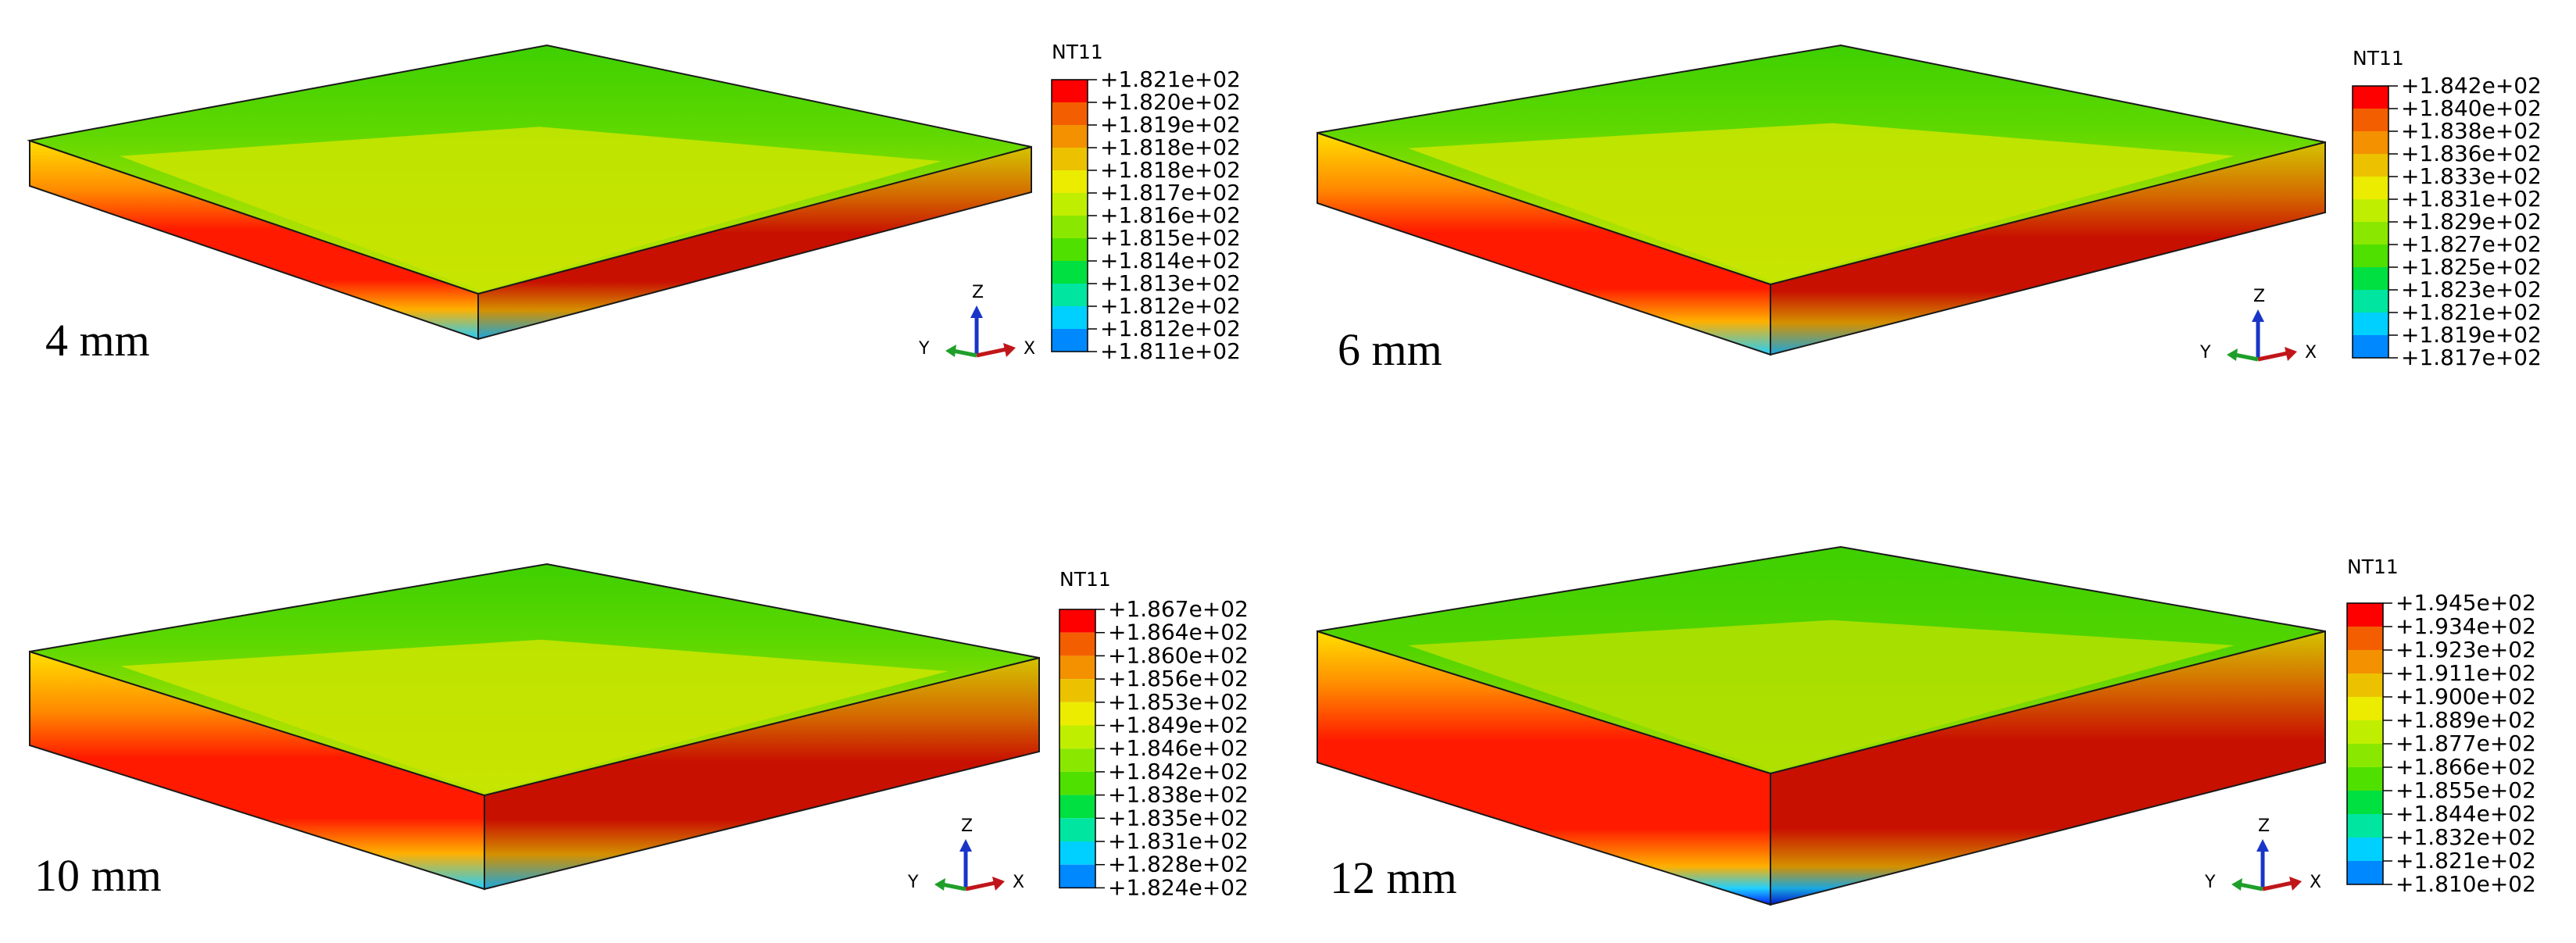 This screenshot has width=2576, height=943. I want to click on legend-value: +1.827e+02, so click(2472, 244).